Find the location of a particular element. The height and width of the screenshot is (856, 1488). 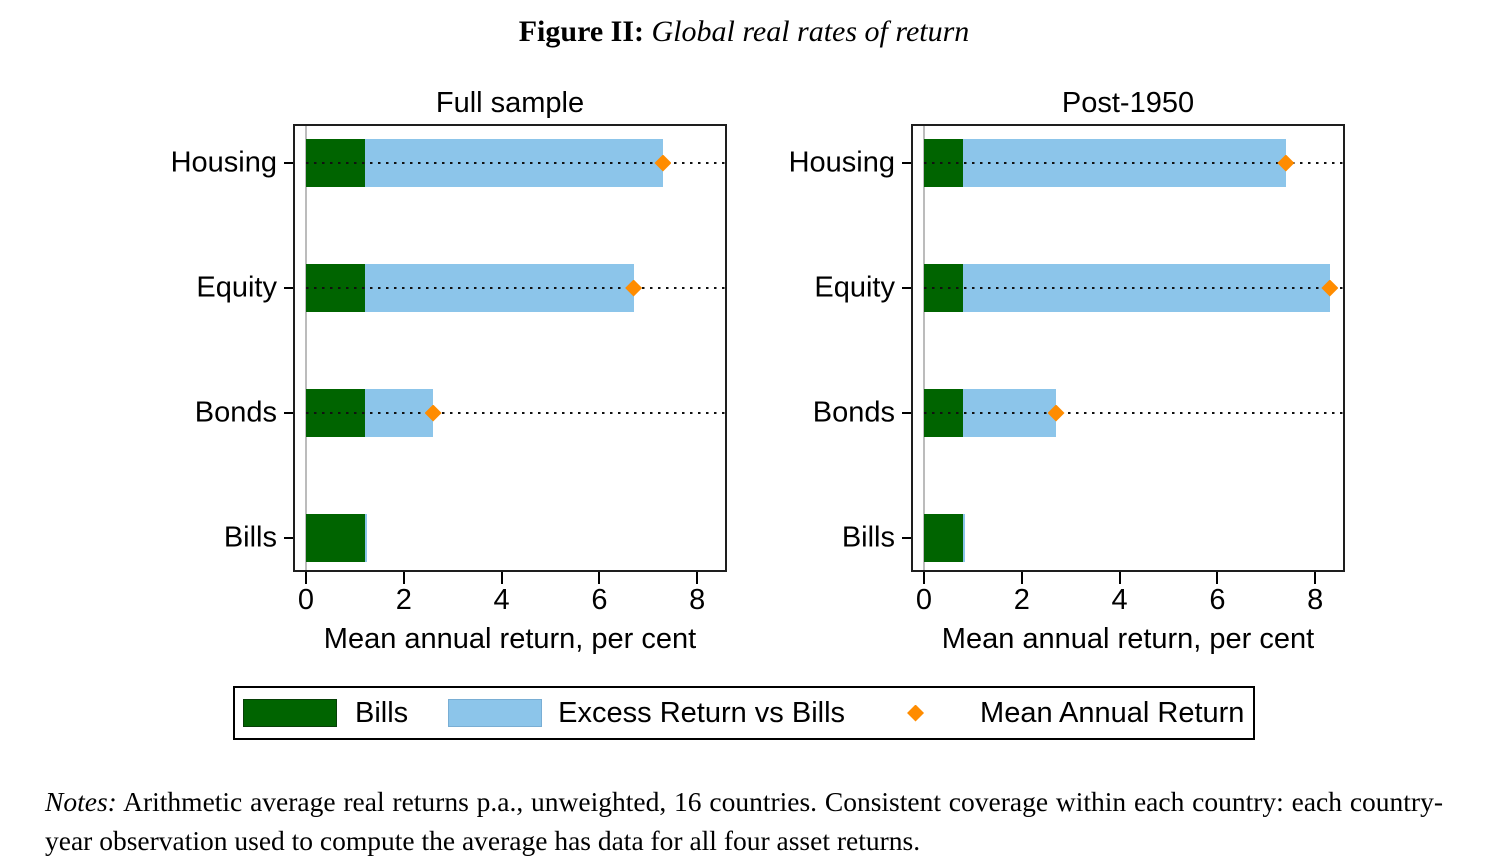

x-axis-full-sample: 0 2 4 6 8 is located at coordinates (510, 596).